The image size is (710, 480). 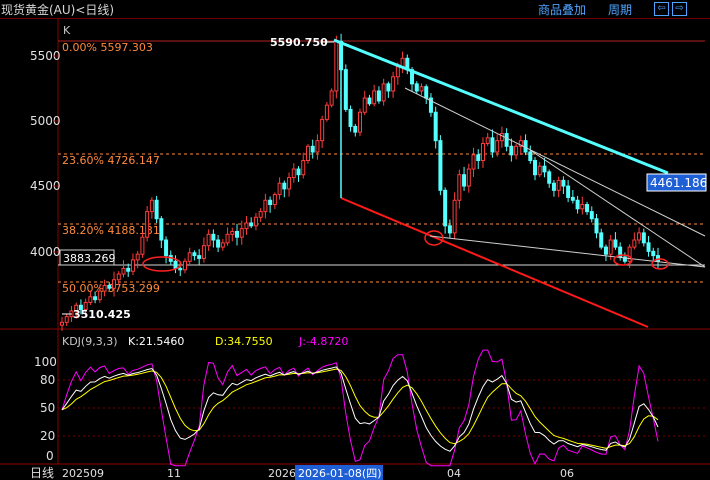 I want to click on overlay-button: 商品叠加, so click(x=562, y=10).